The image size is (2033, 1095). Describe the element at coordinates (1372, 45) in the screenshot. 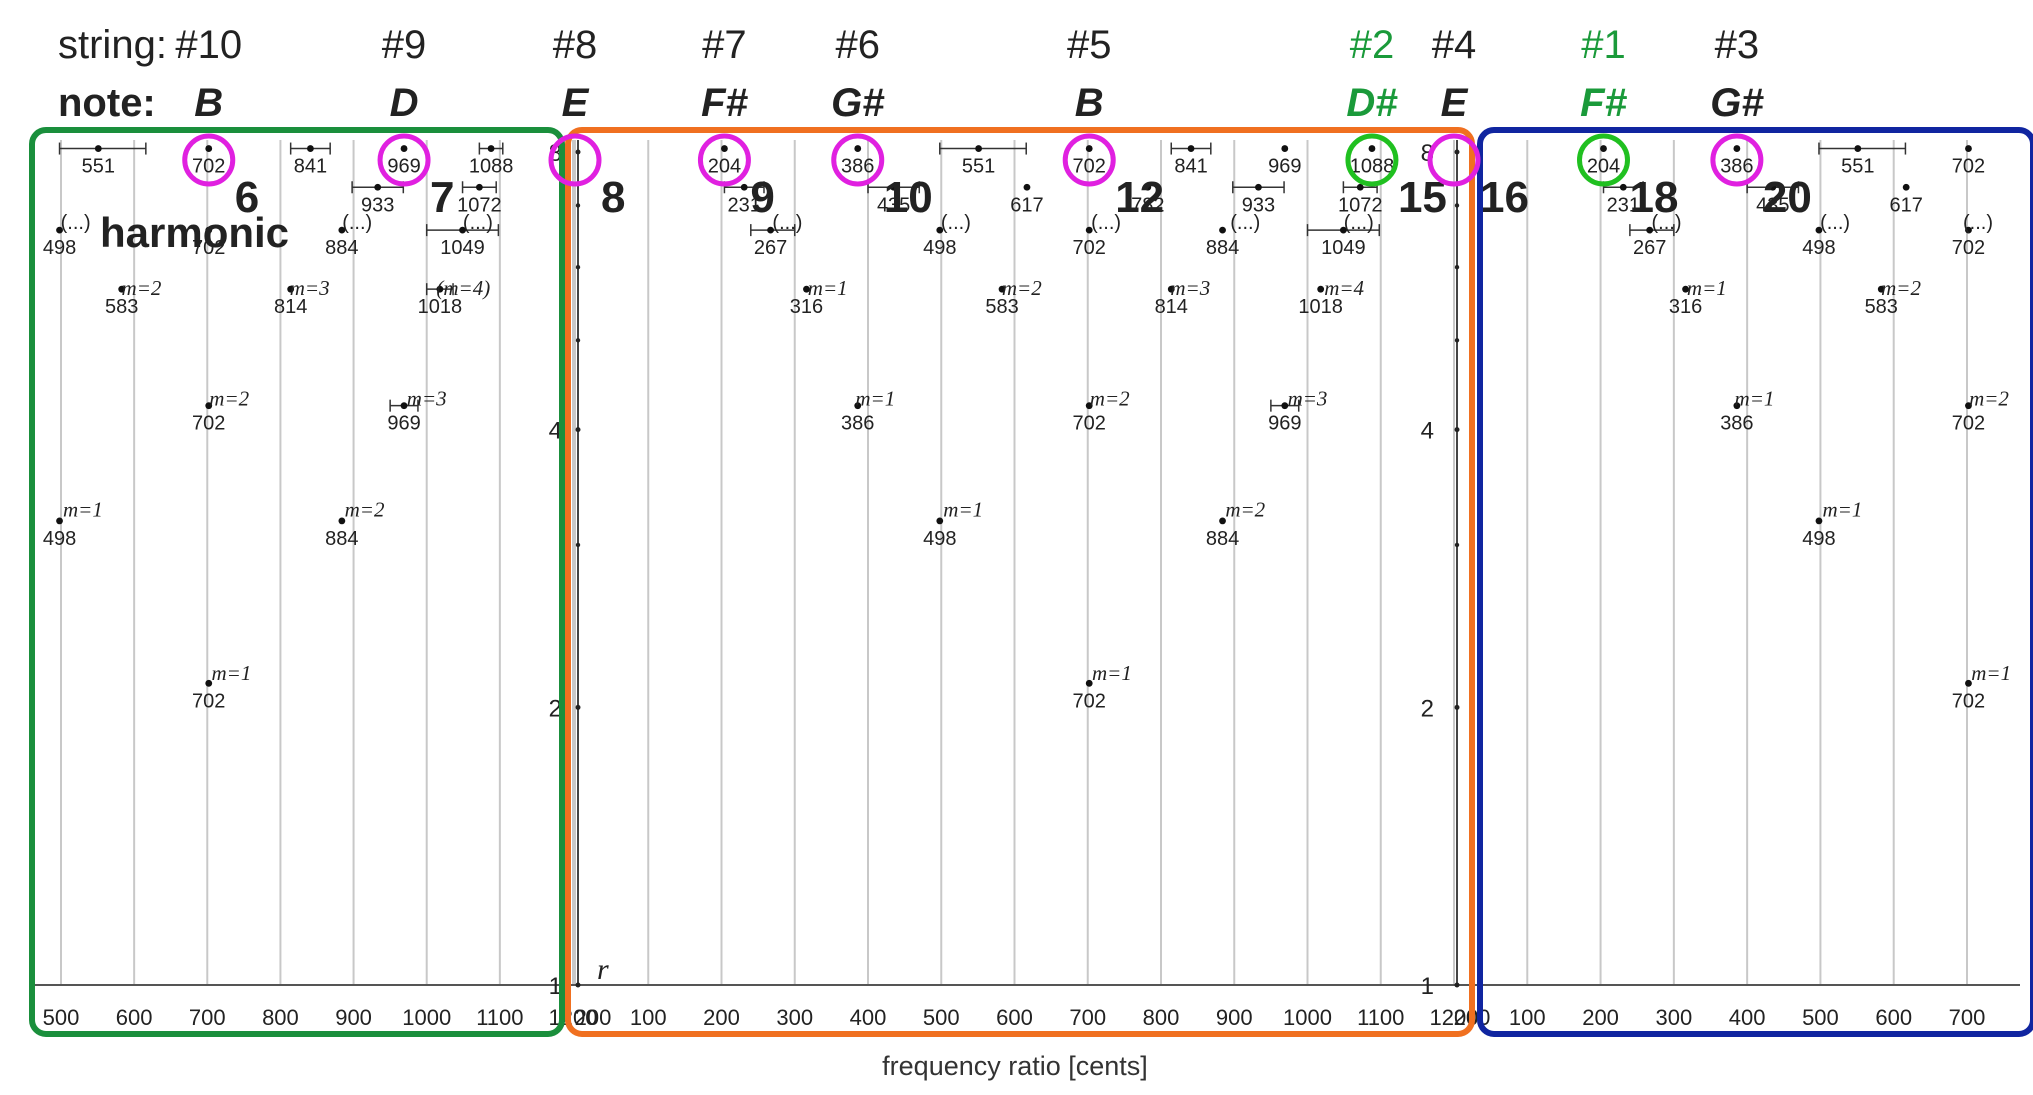

I see `string-number: #2` at that location.